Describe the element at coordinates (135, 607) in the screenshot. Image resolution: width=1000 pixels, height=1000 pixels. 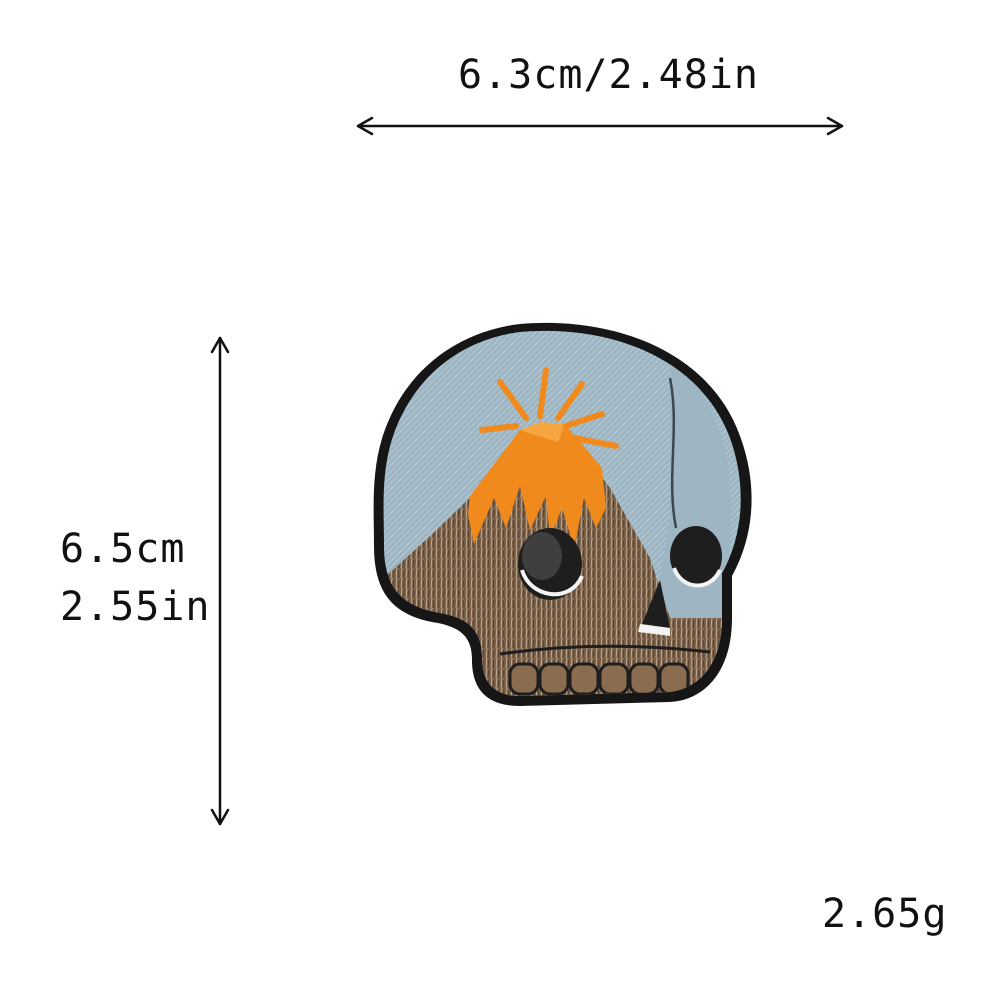
I see `height-measurement-in-label: 2.55in` at that location.